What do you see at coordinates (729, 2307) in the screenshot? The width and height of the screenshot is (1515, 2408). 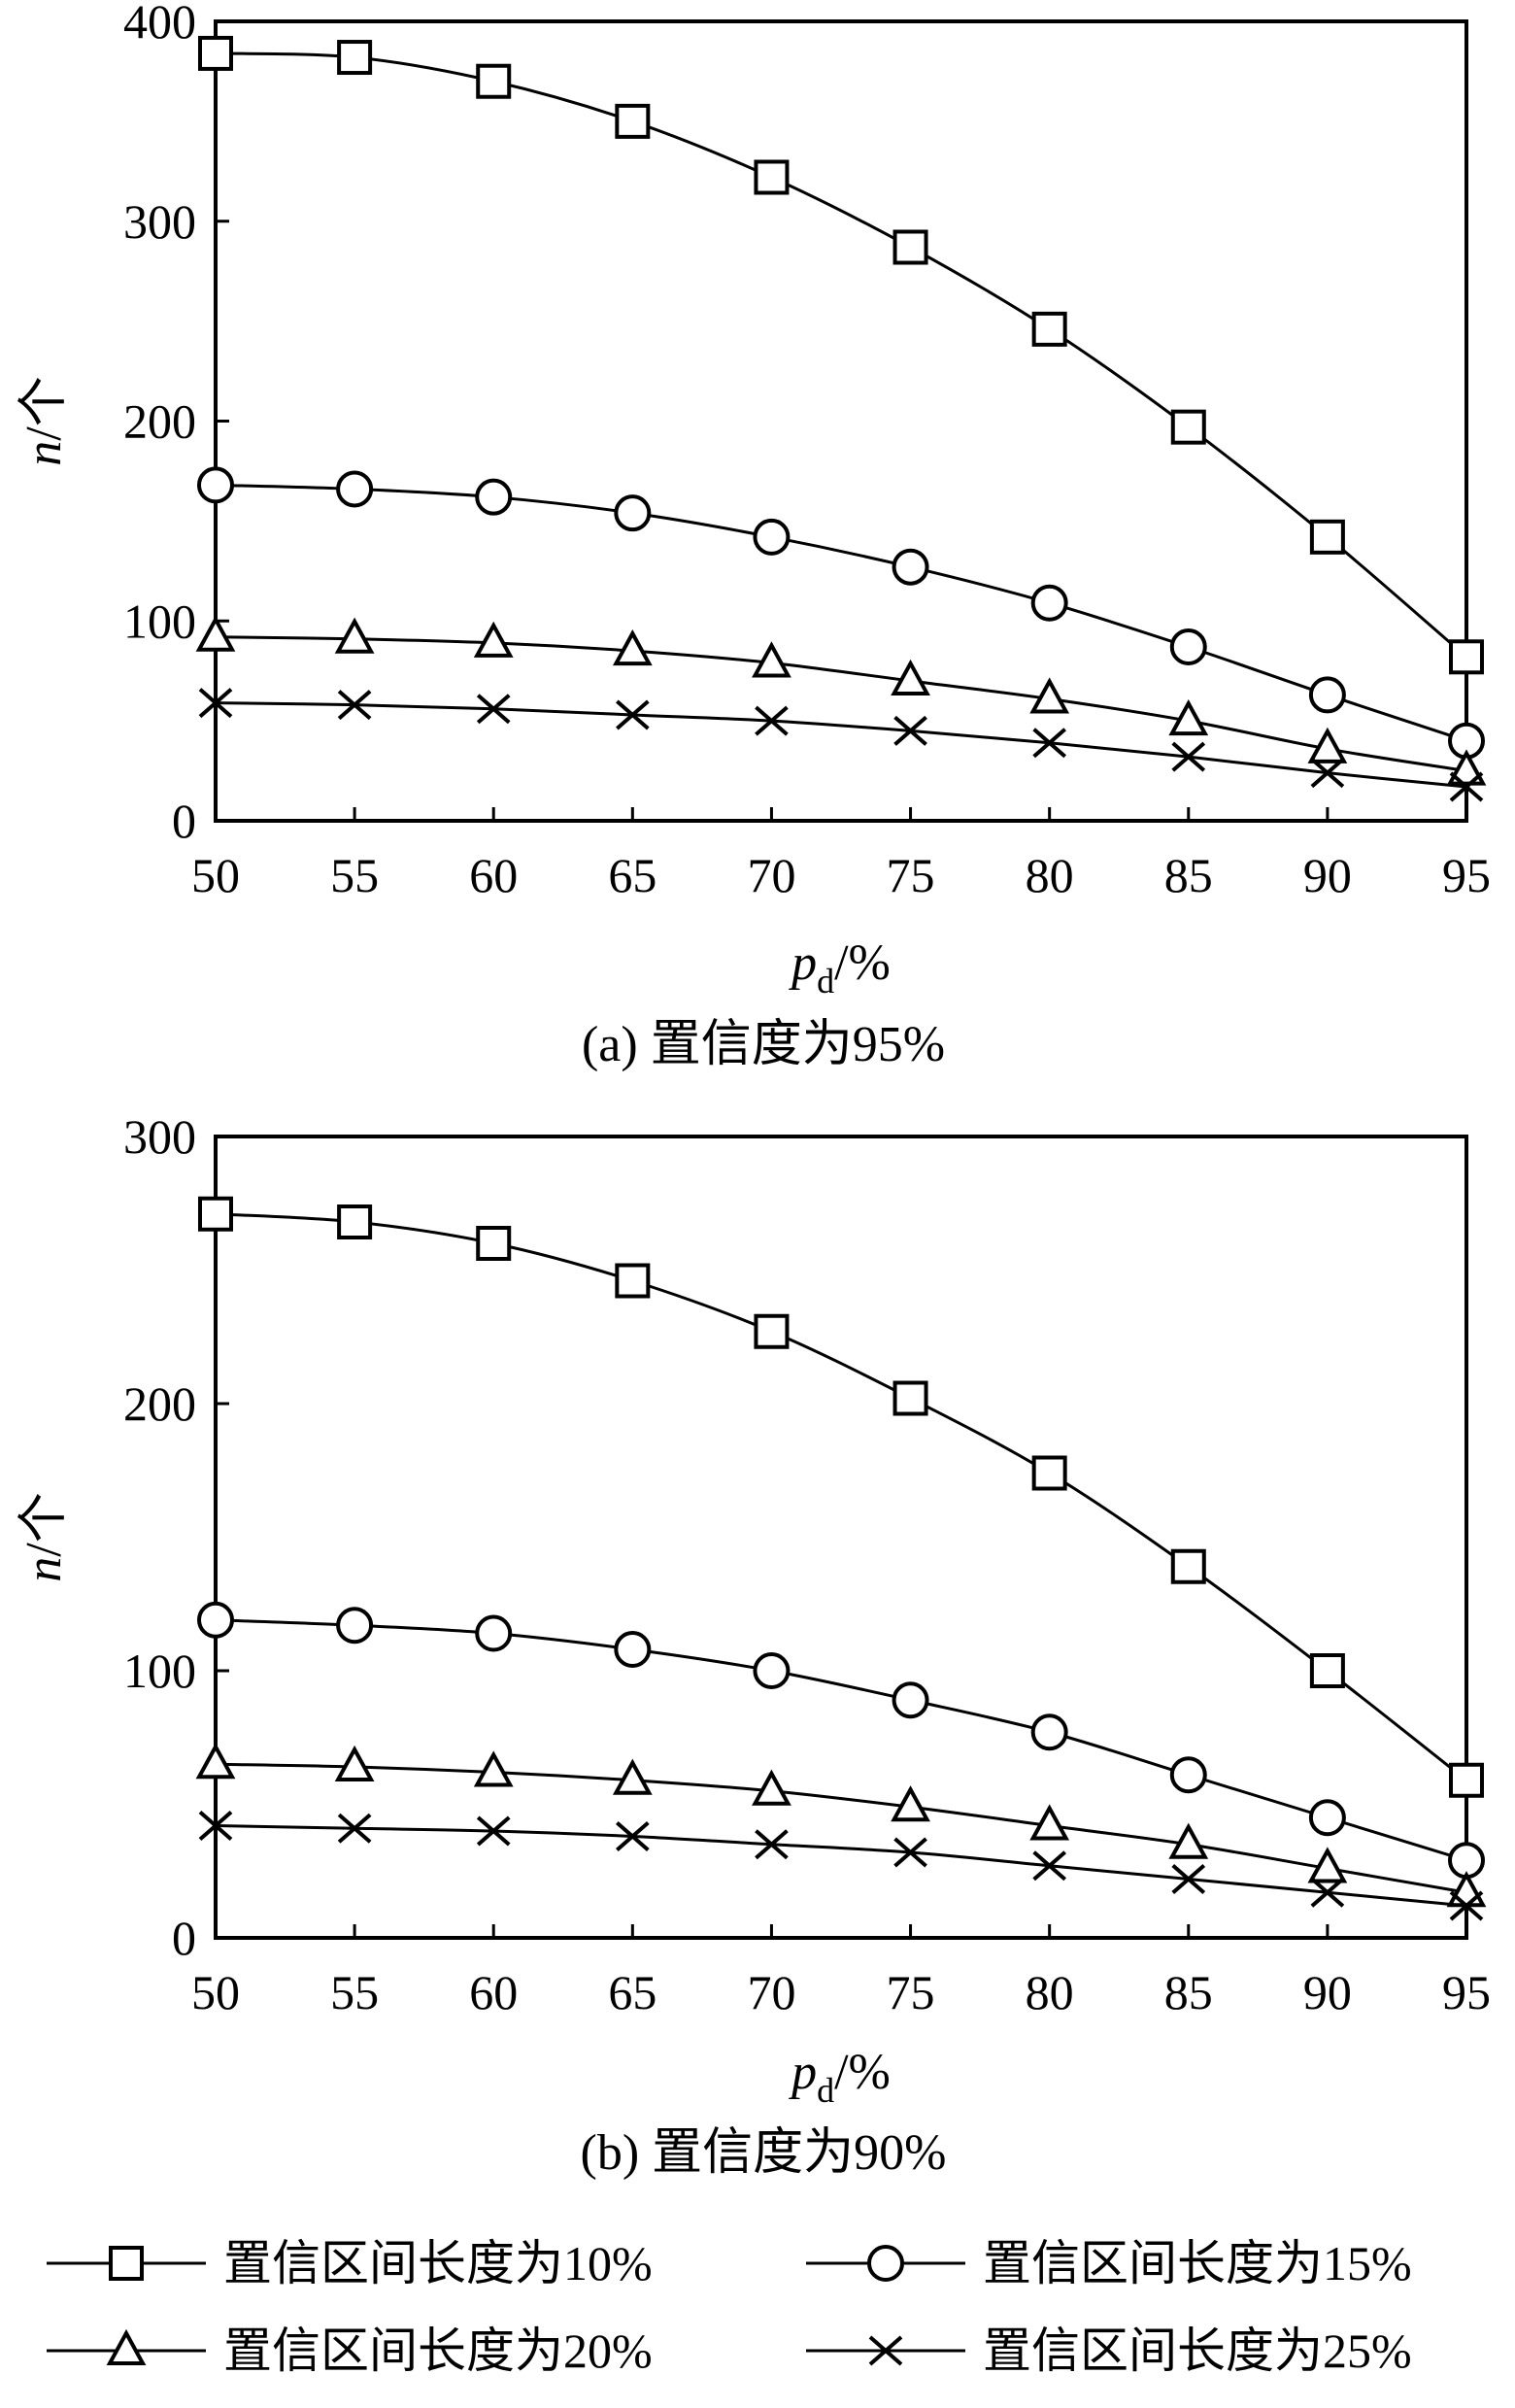 I see `legend: 置信区间长度为10% 置信区间长度为15% 置信区间长度为20% 置信区间长度为25%` at bounding box center [729, 2307].